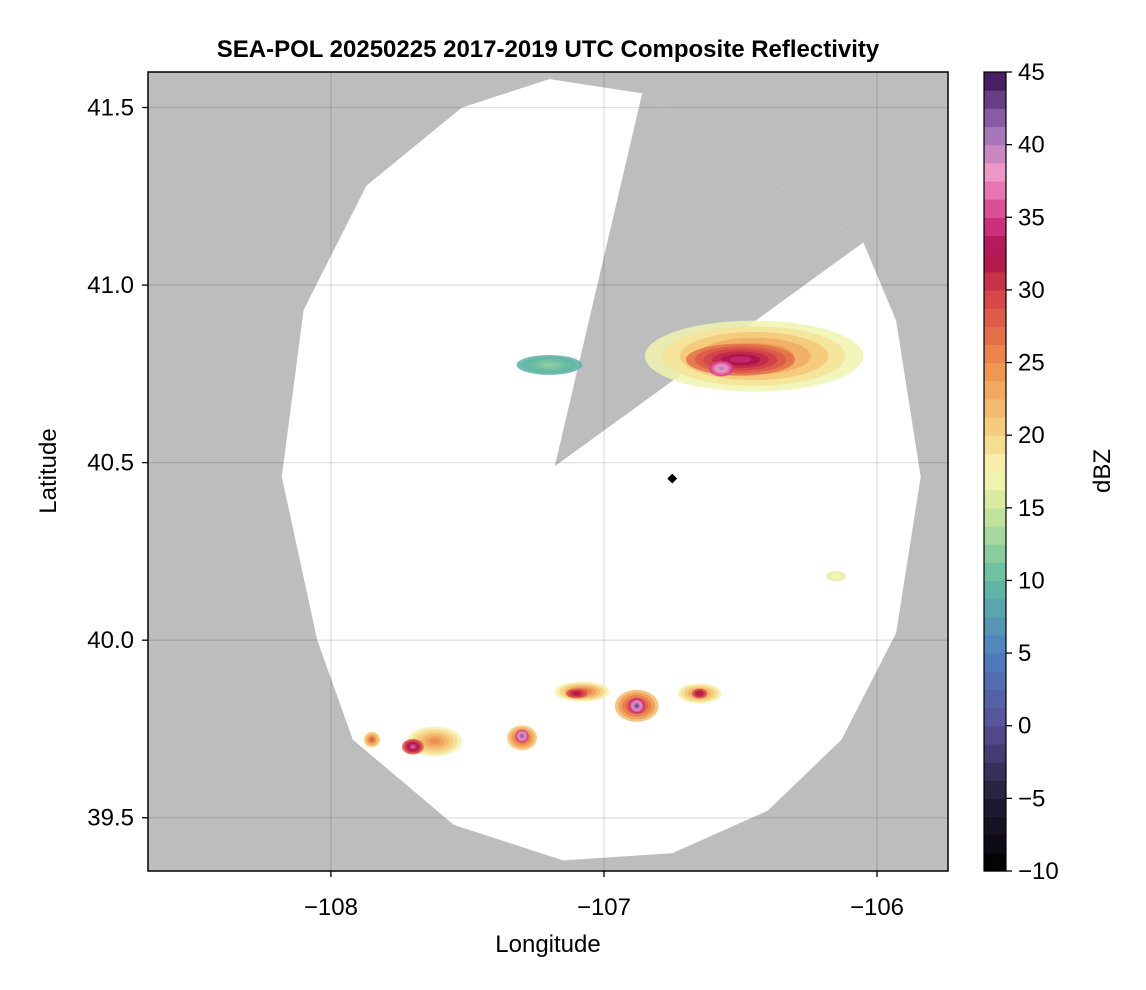 The width and height of the screenshot is (1146, 990). Describe the element at coordinates (110, 463) in the screenshot. I see `y-tick-label: 40.5` at that location.